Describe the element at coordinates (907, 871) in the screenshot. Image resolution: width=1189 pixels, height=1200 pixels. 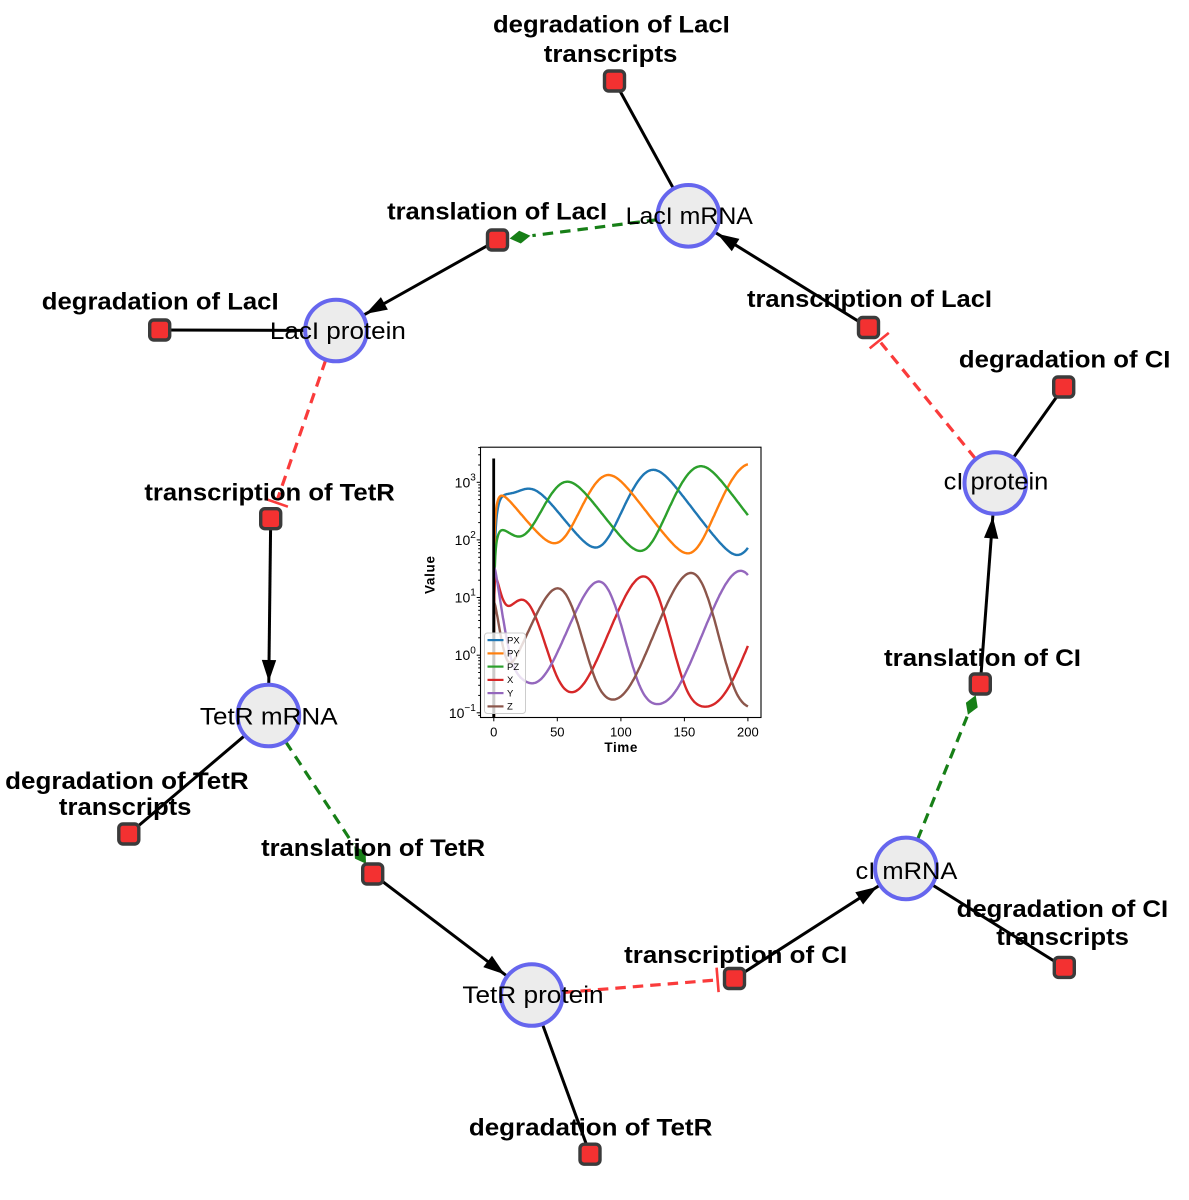
I see `svg-text: cI mRNA` at that location.